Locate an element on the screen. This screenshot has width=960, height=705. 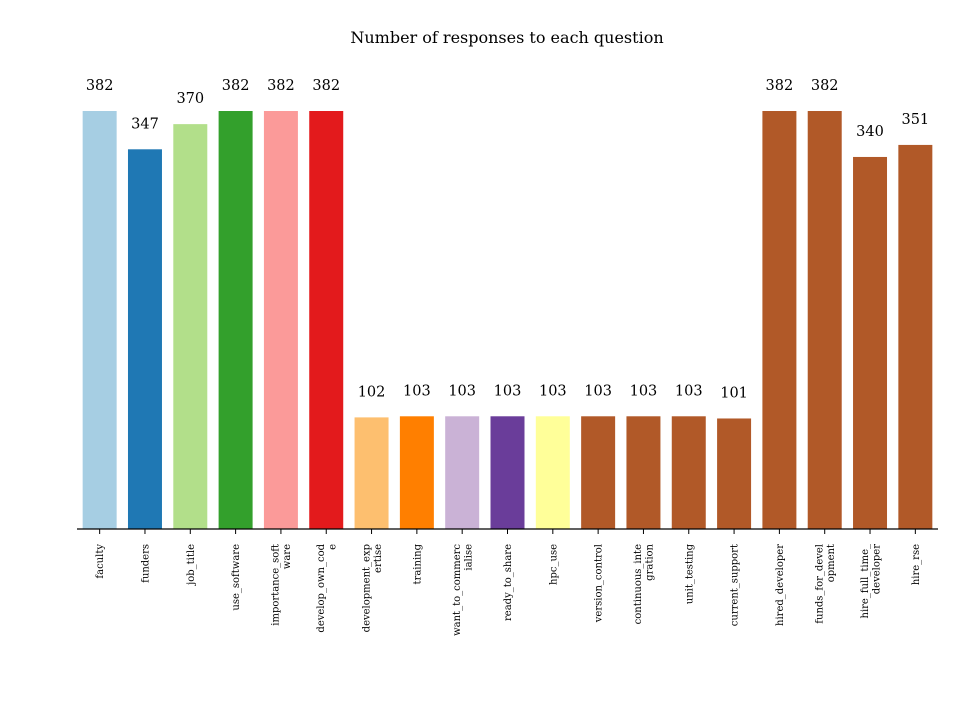
x-tick-label: ready_to_share is located at coordinates (508, 582).